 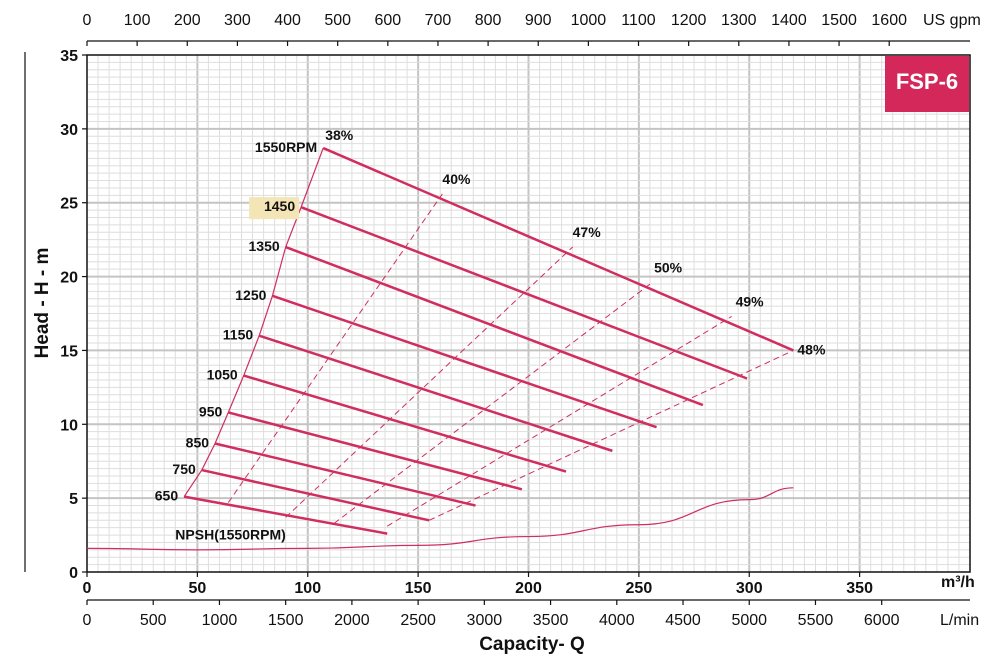 I want to click on rpm-label: 750, so click(x=184, y=469).